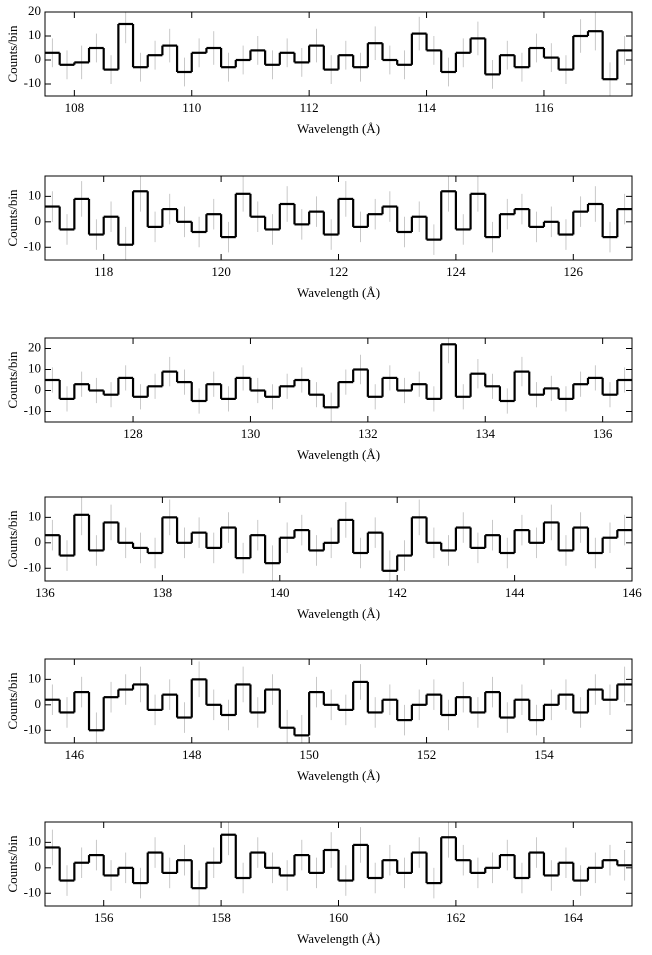  I want to click on x-tick-label: 154, so click(544, 754).